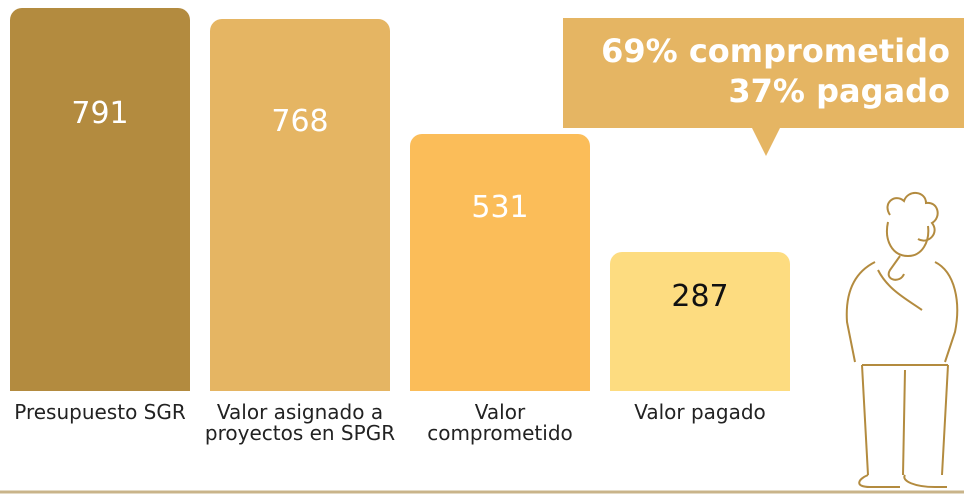  Describe the element at coordinates (775, 51) in the screenshot. I see `annotation: 69% comprometido` at that location.